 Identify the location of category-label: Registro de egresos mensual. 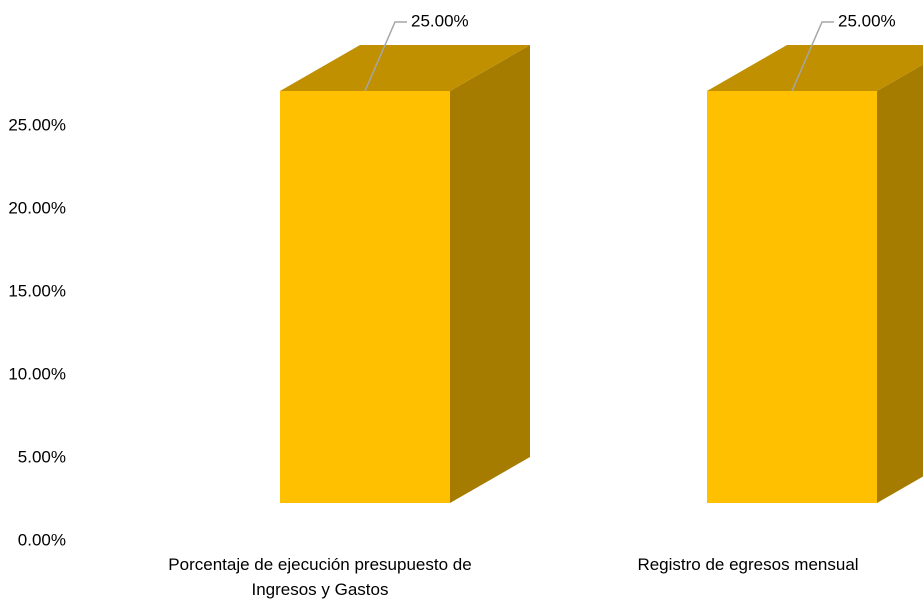
(747, 564).